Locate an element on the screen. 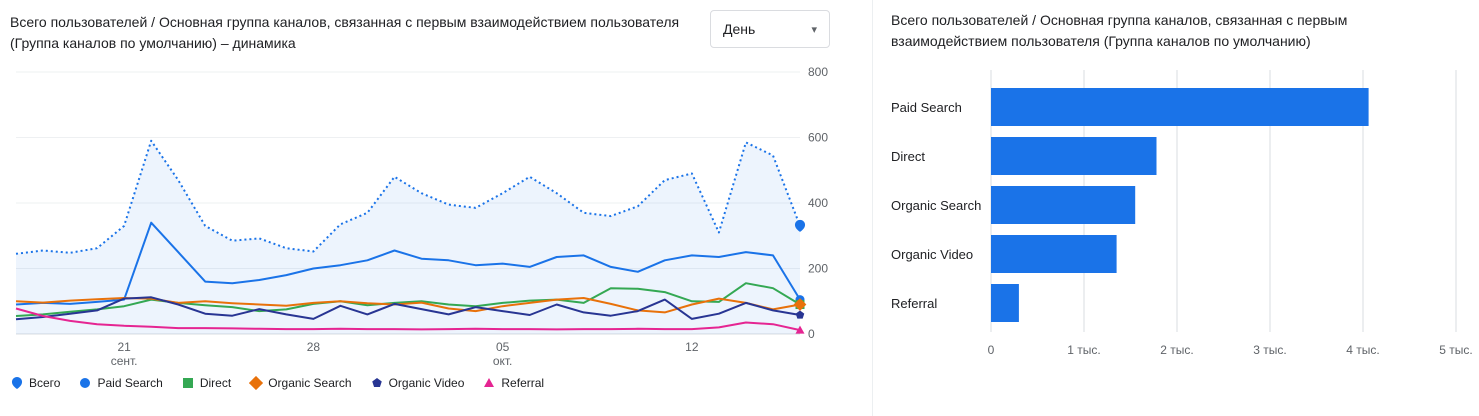  square-legend-icon is located at coordinates (187, 383).